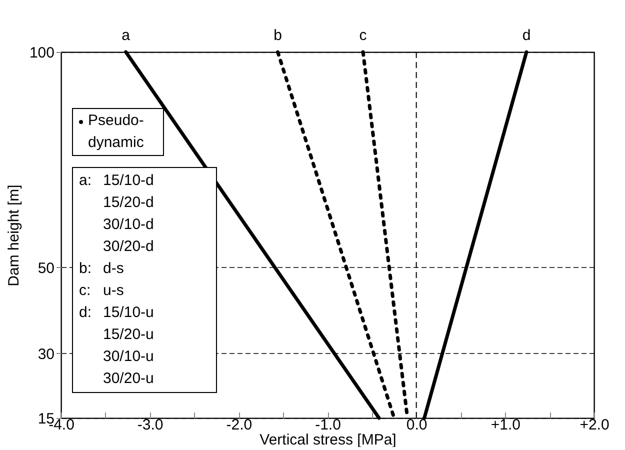  I want to click on series-label: c, so click(363, 35).